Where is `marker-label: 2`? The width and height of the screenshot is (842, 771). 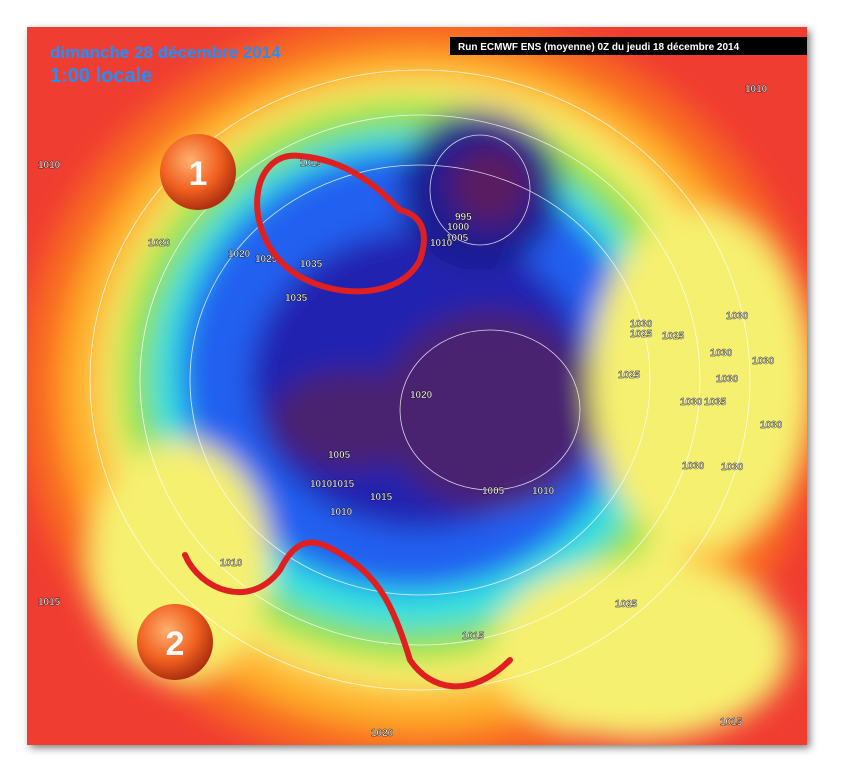 marker-label: 2 is located at coordinates (175, 644).